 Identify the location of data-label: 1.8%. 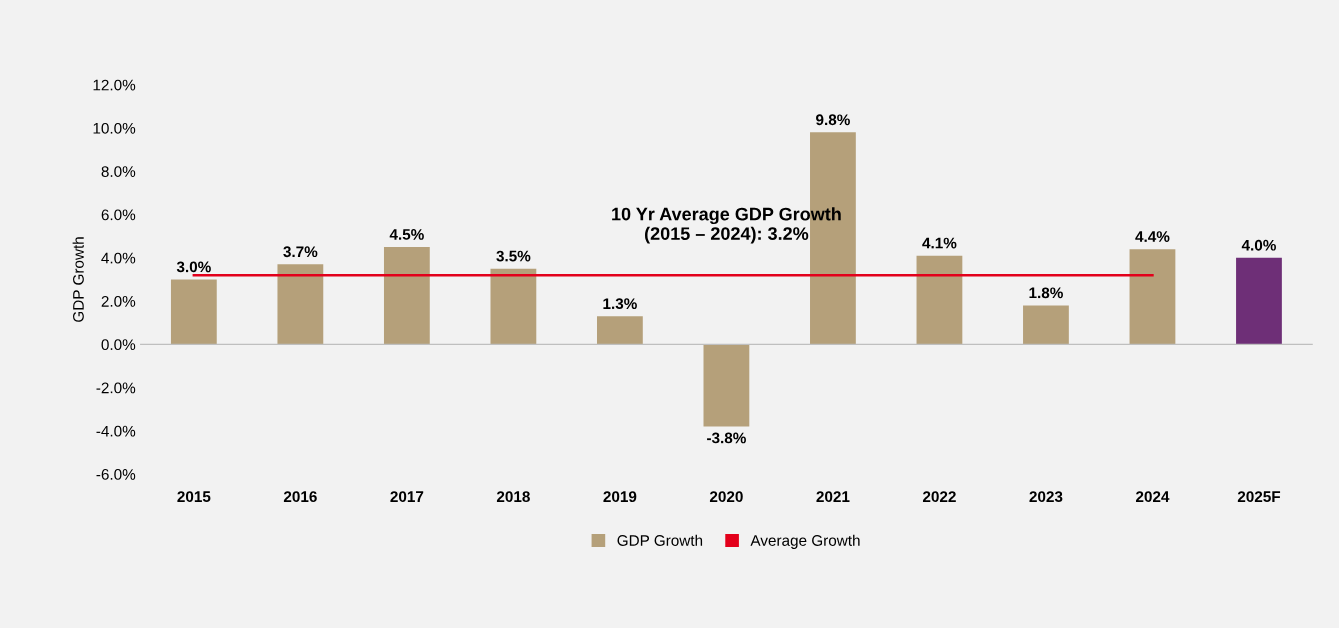
(1046, 293).